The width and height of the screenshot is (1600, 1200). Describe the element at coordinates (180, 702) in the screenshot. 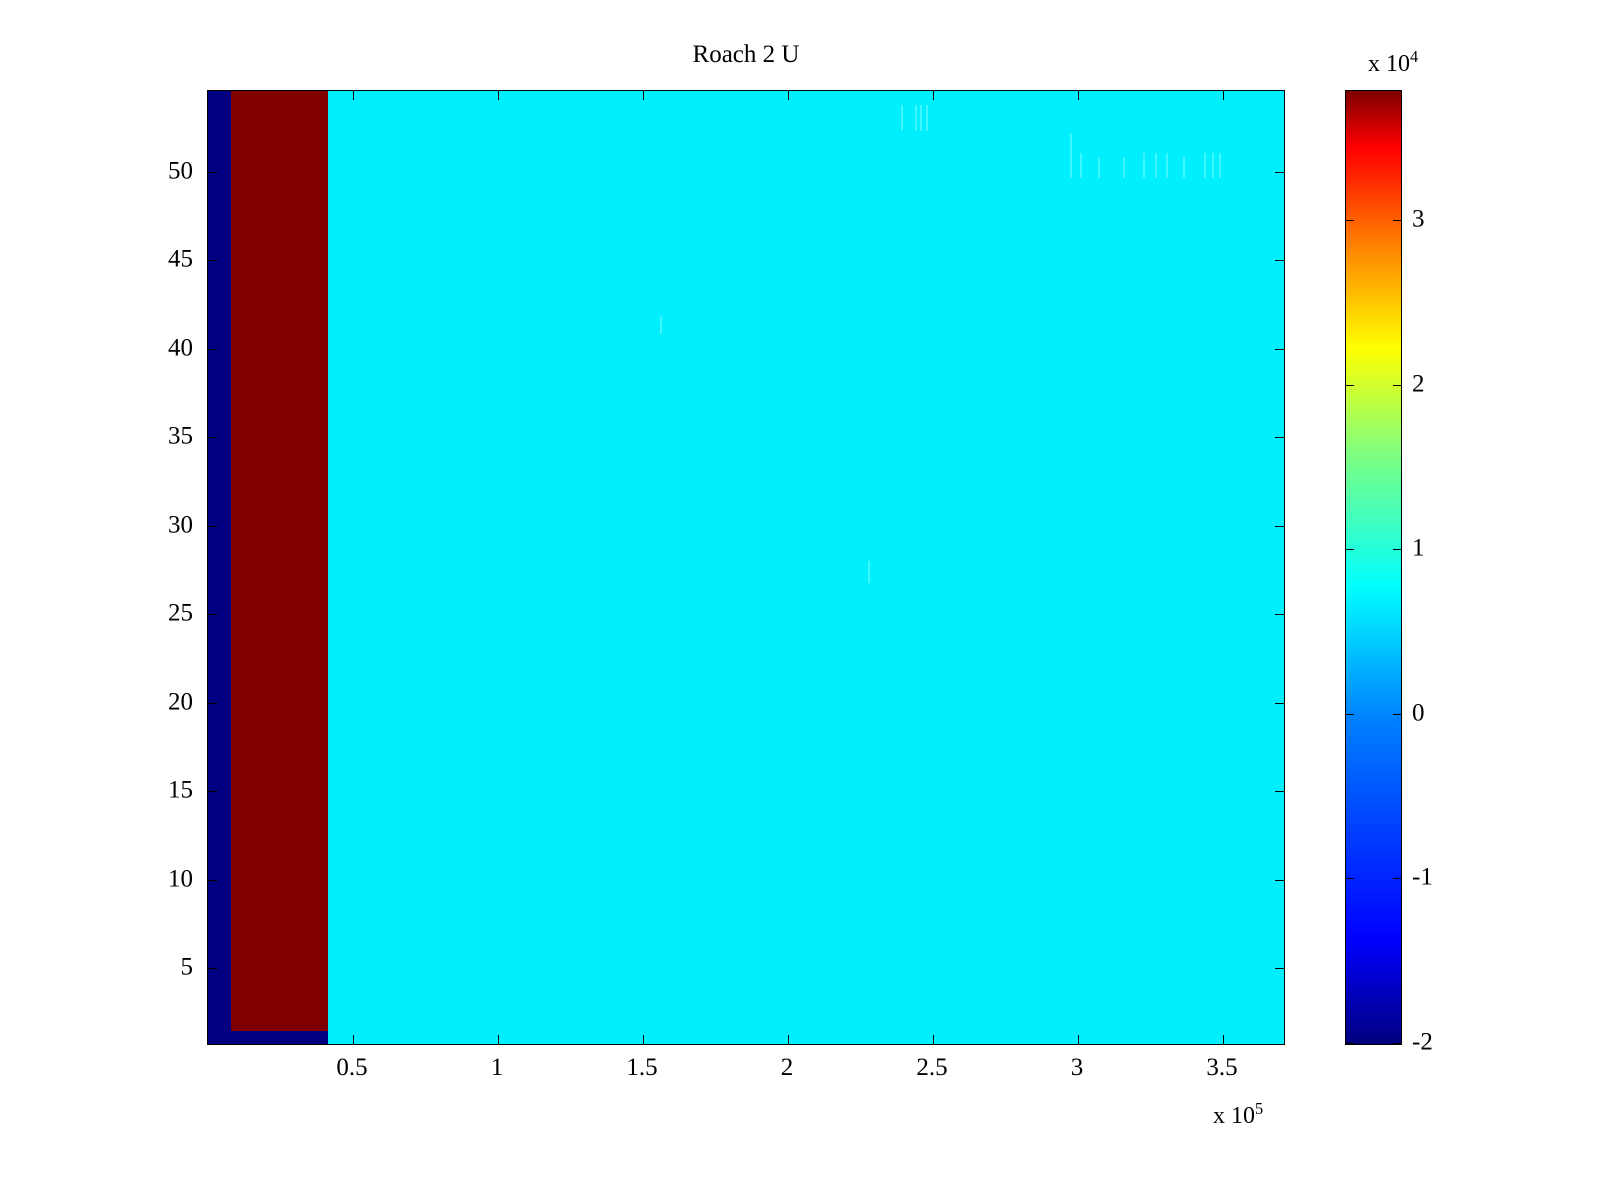

I see `yticklabel-3: 20` at that location.